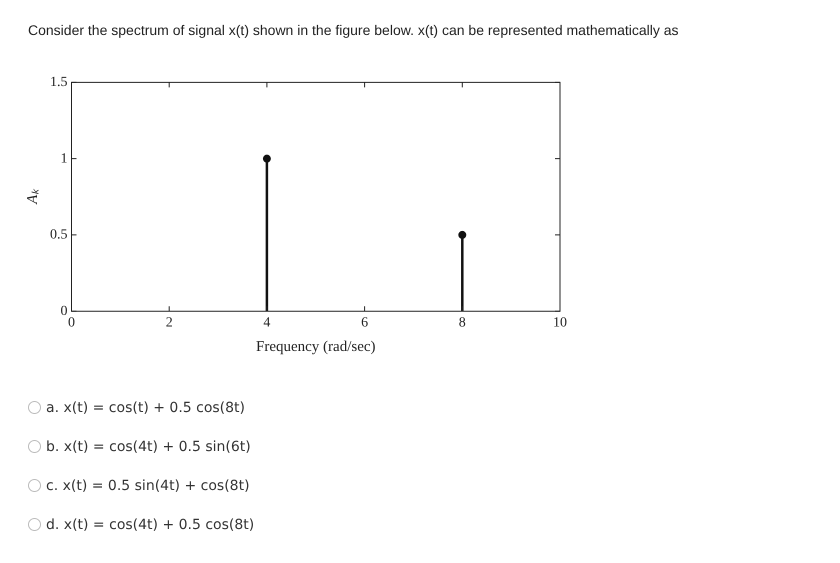  What do you see at coordinates (560, 322) in the screenshot?
I see `x-tick-label: 10` at bounding box center [560, 322].